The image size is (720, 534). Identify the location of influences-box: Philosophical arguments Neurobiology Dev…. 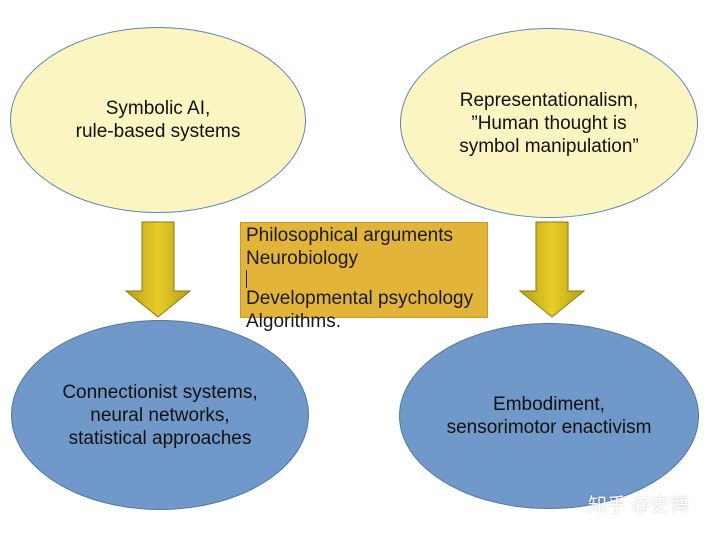
(364, 277).